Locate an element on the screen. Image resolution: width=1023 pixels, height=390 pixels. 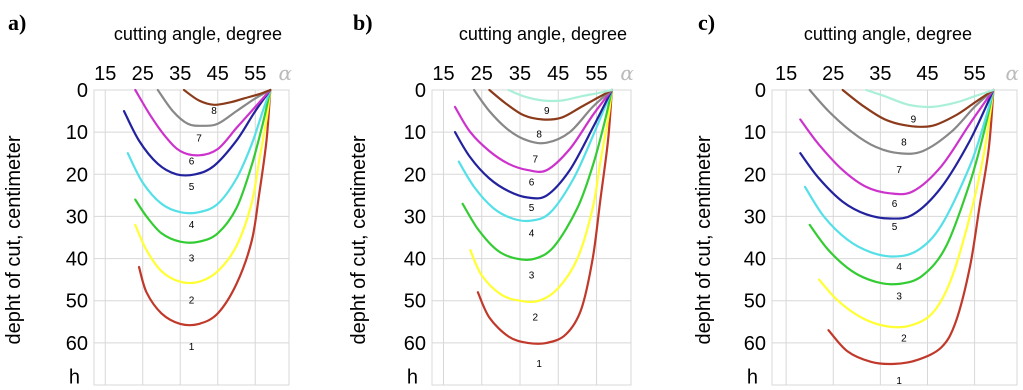
panel-label: c) is located at coordinates (706, 22).